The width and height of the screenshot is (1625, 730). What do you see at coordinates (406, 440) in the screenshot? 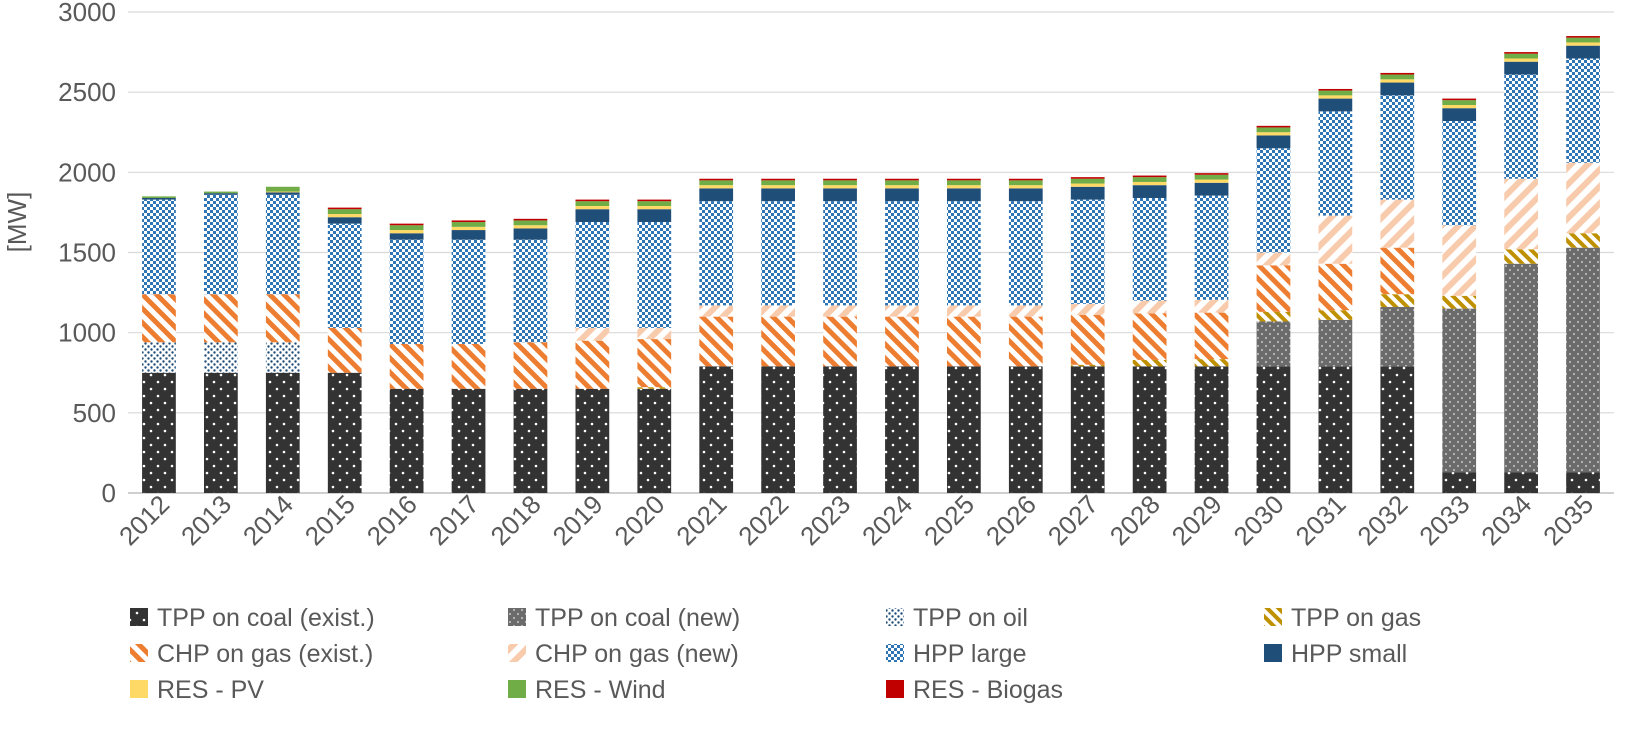
I see `bar-segment-2016-s0` at bounding box center [406, 440].